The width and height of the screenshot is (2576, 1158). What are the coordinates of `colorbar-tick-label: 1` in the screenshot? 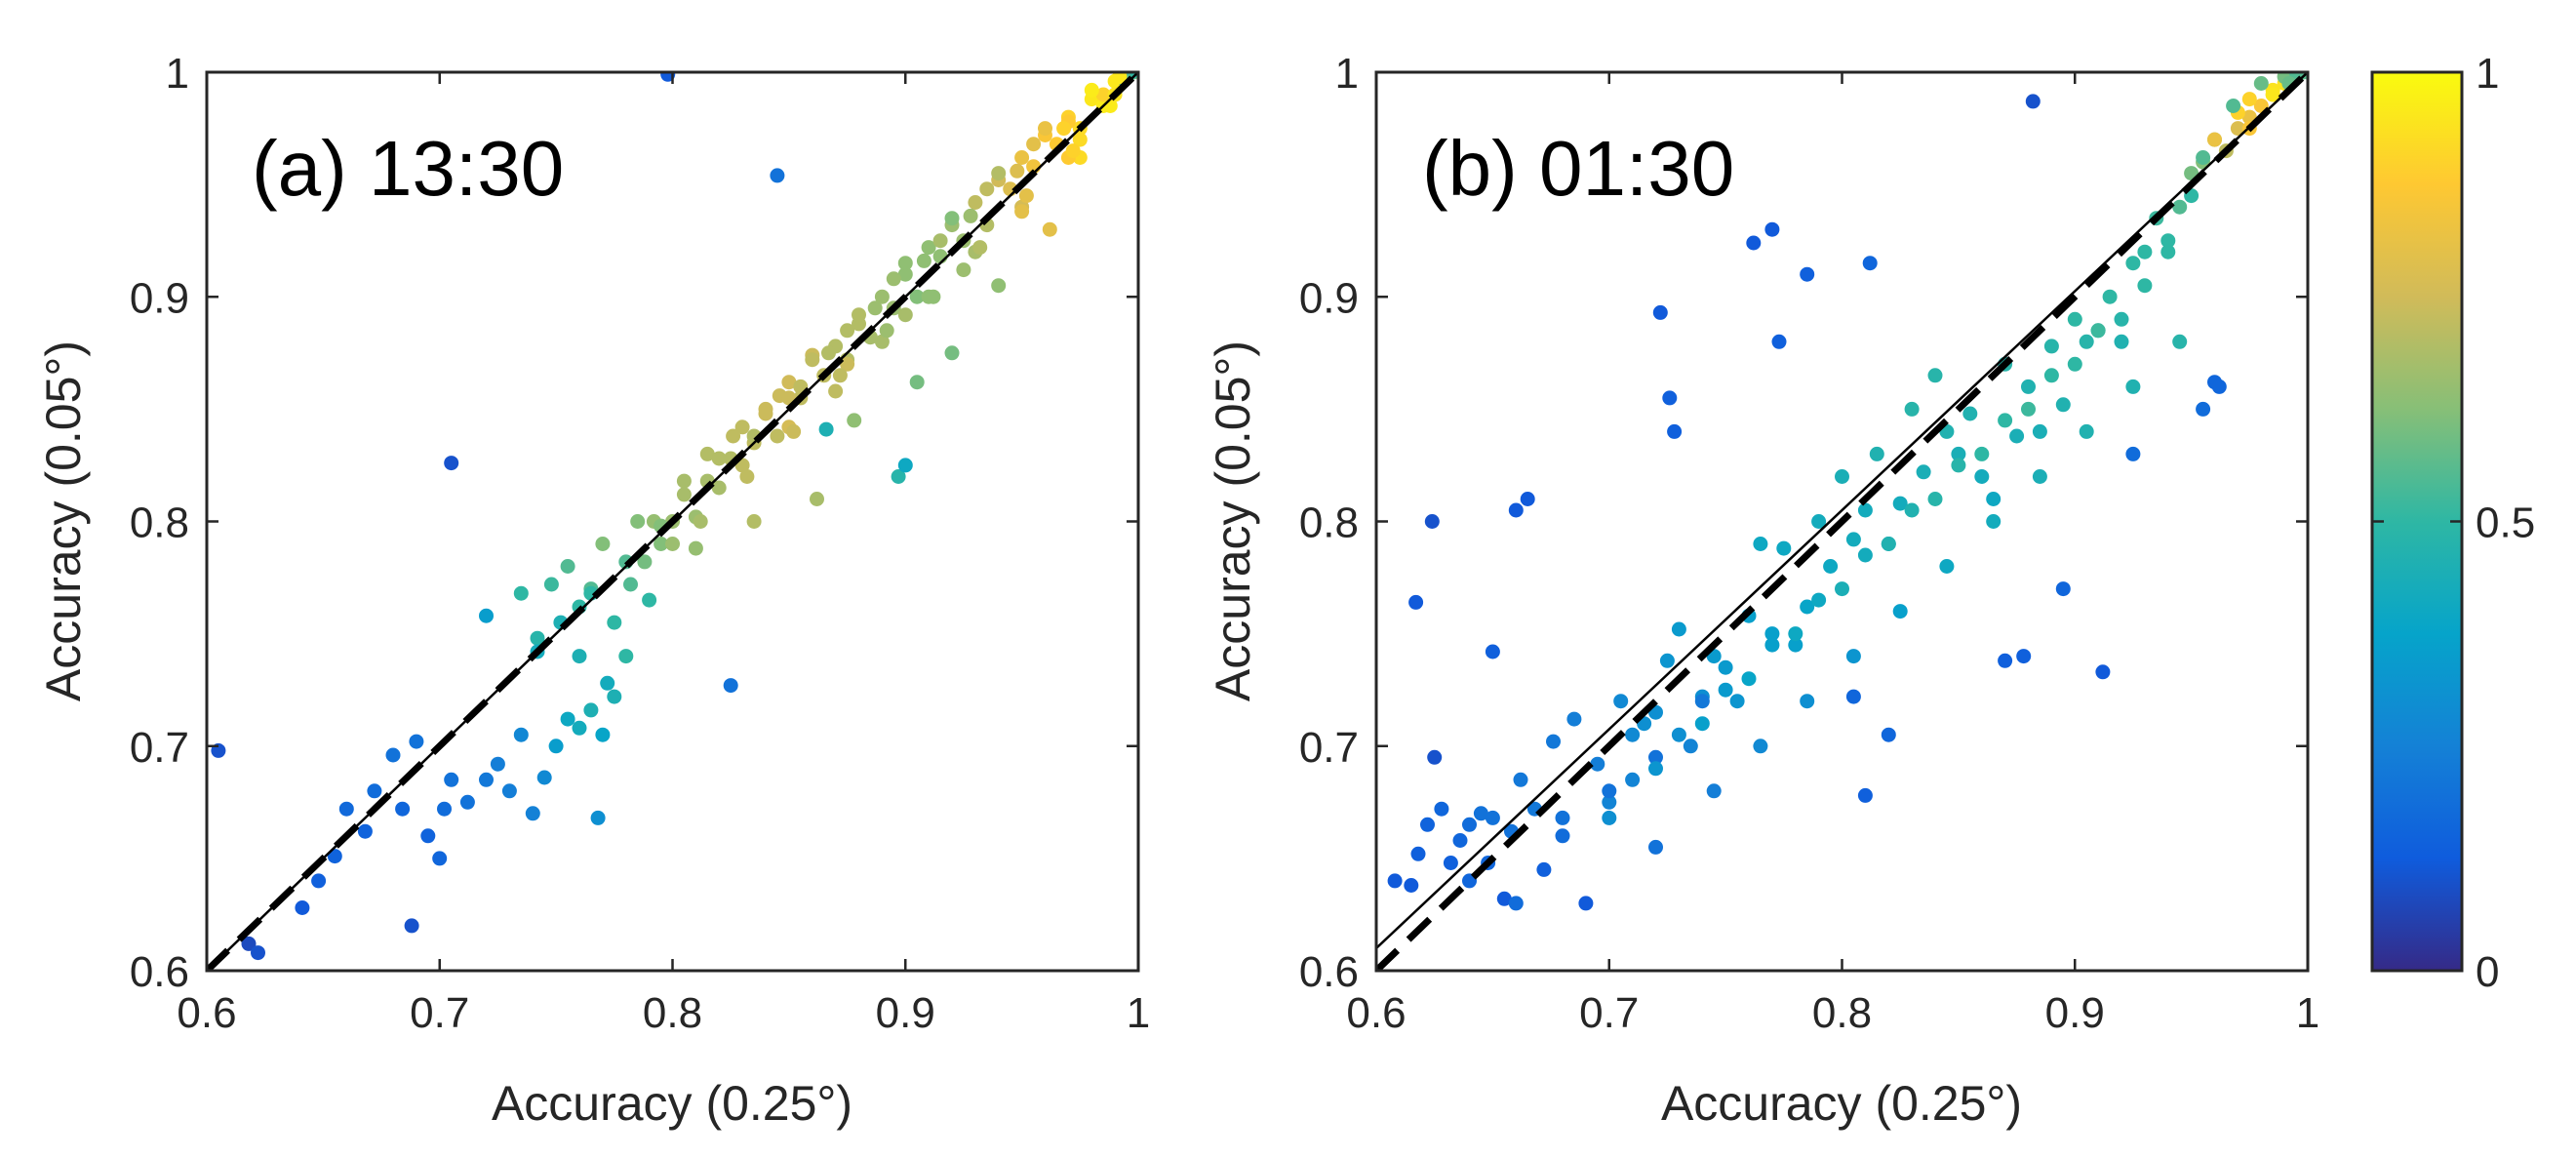 It's located at (2487, 74).